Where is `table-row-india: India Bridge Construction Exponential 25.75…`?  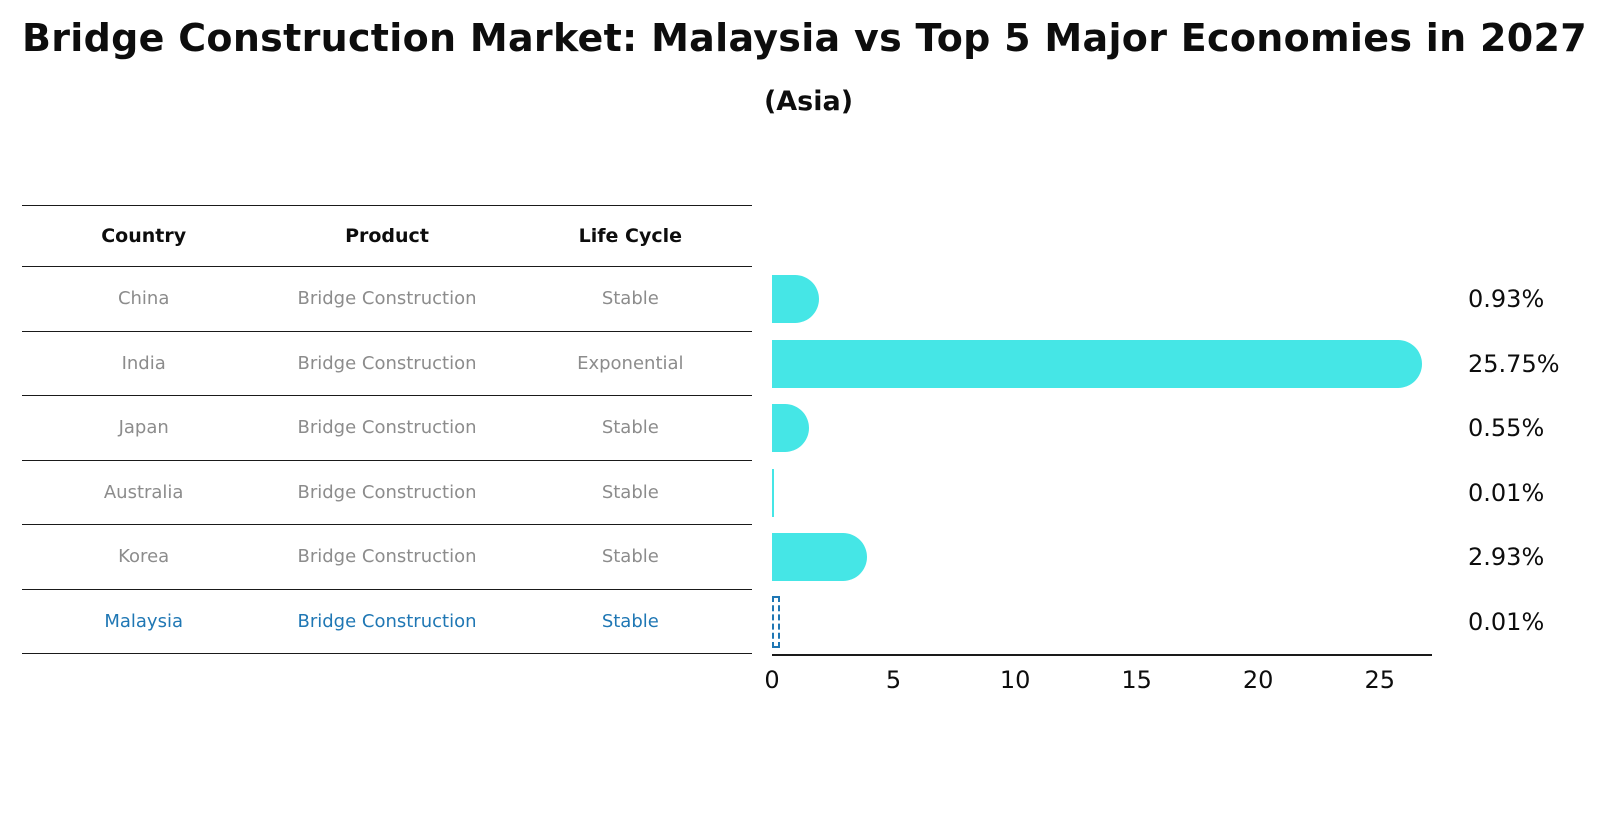 table-row-india: India Bridge Construction Exponential 25.75… is located at coordinates (808, 364).